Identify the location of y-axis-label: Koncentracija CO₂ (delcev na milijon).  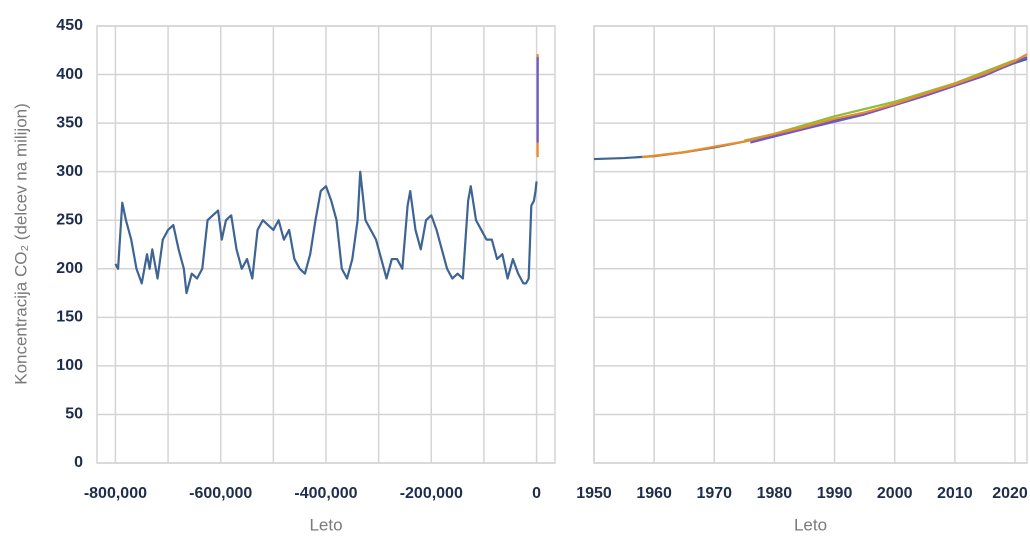
(20, 244).